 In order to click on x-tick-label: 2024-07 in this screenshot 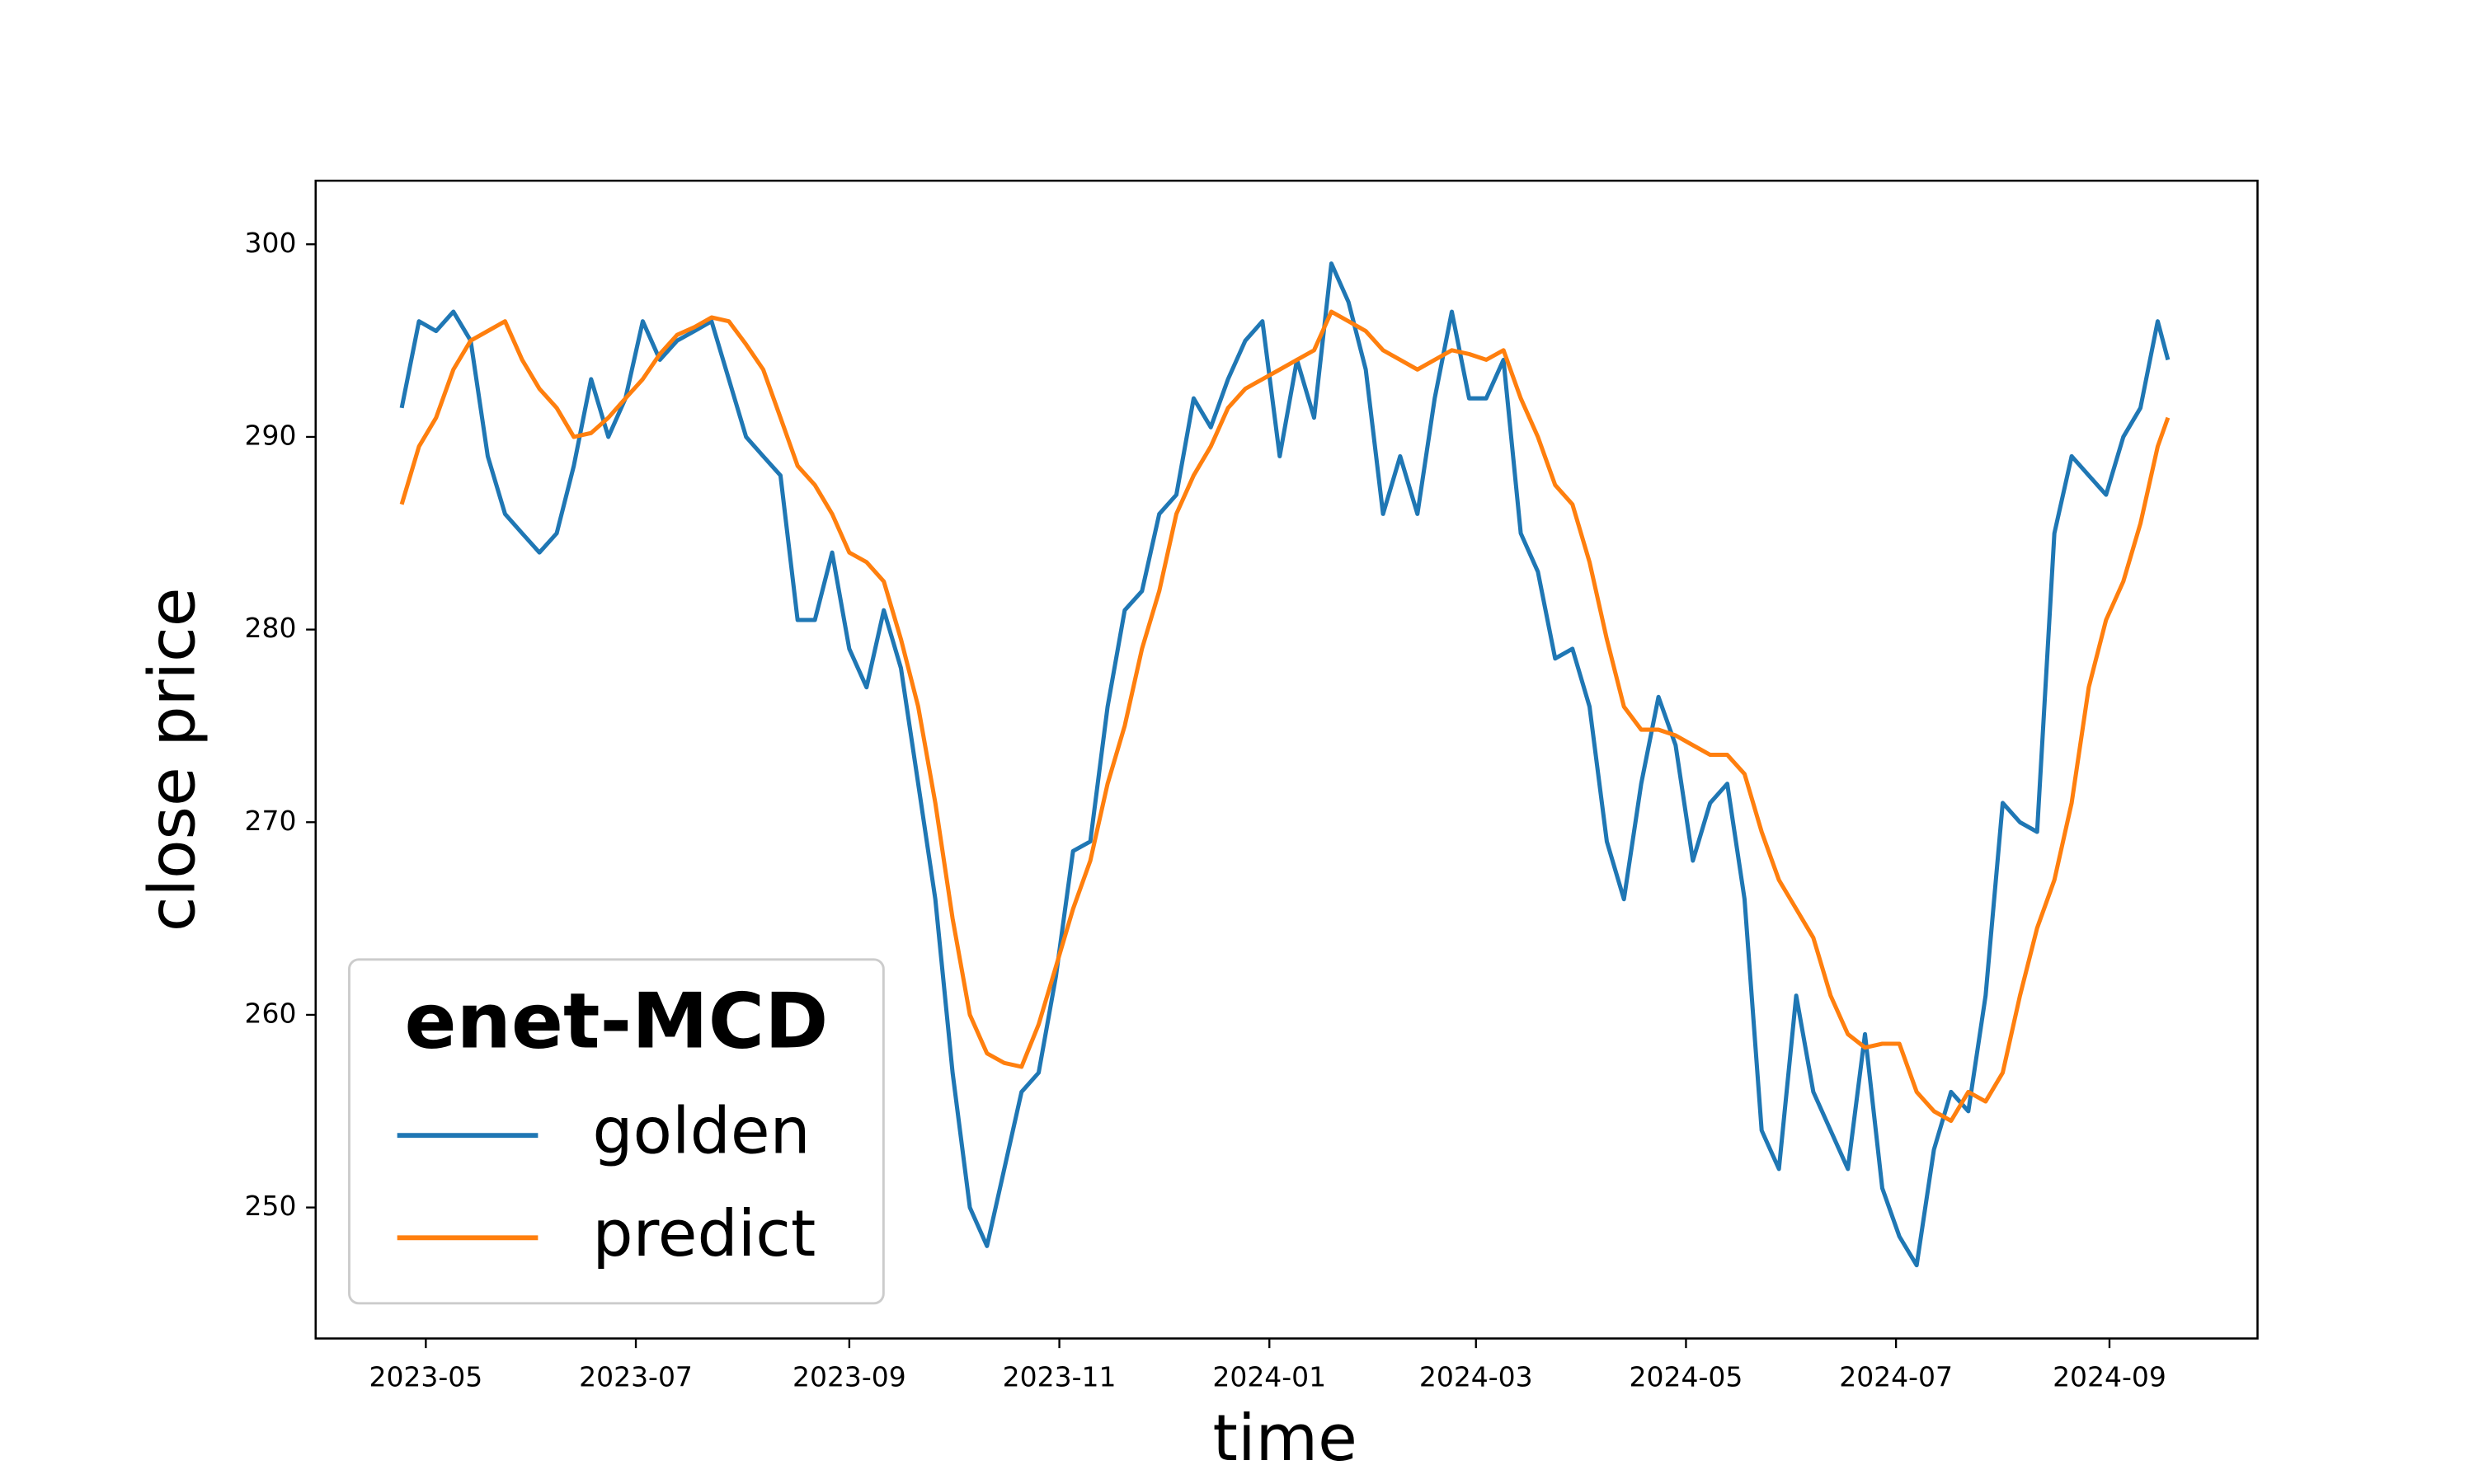, I will do `click(1896, 1376)`.